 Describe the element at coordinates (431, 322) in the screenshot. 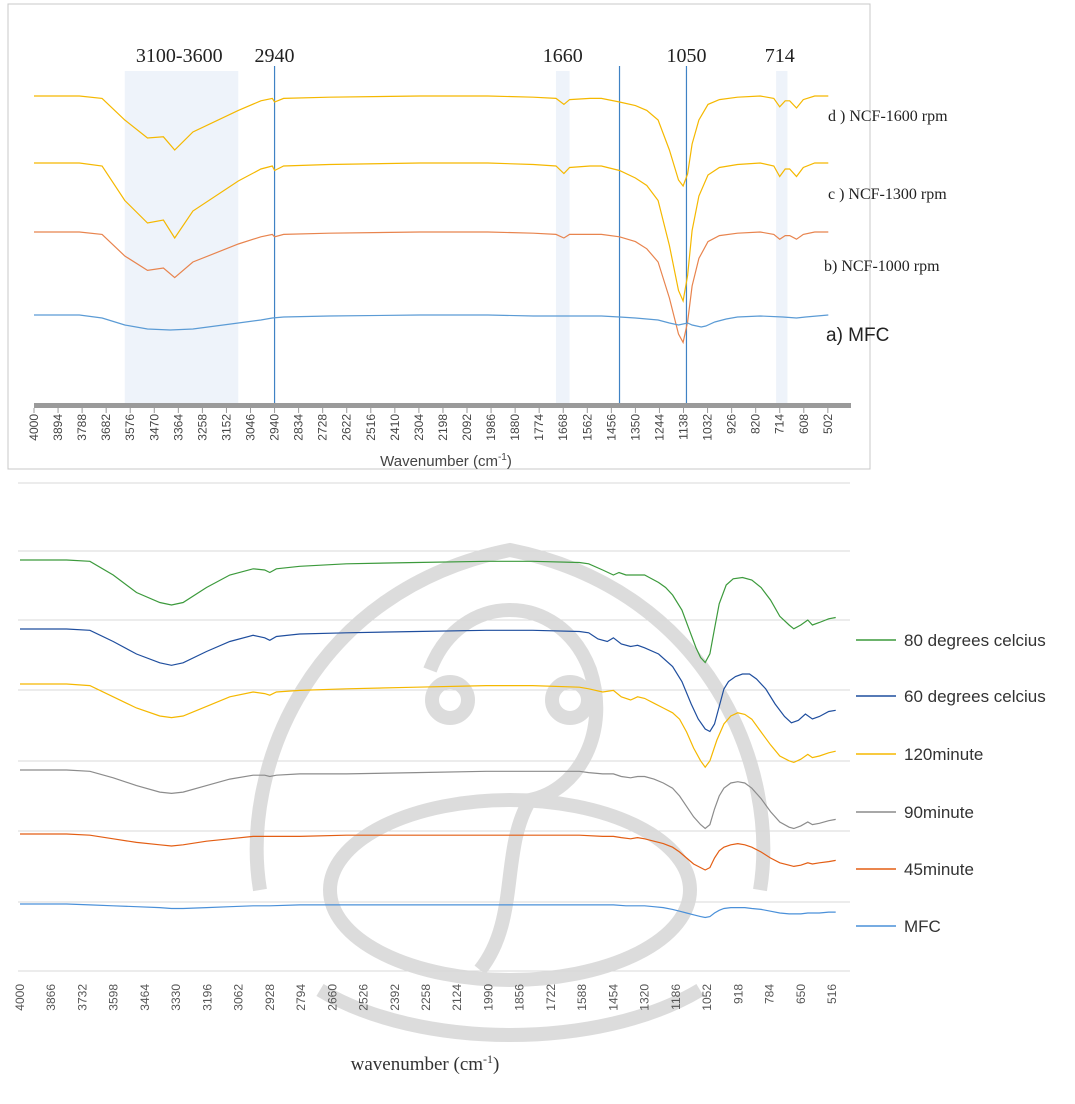

I see `top-series-line-a-mfc` at that location.